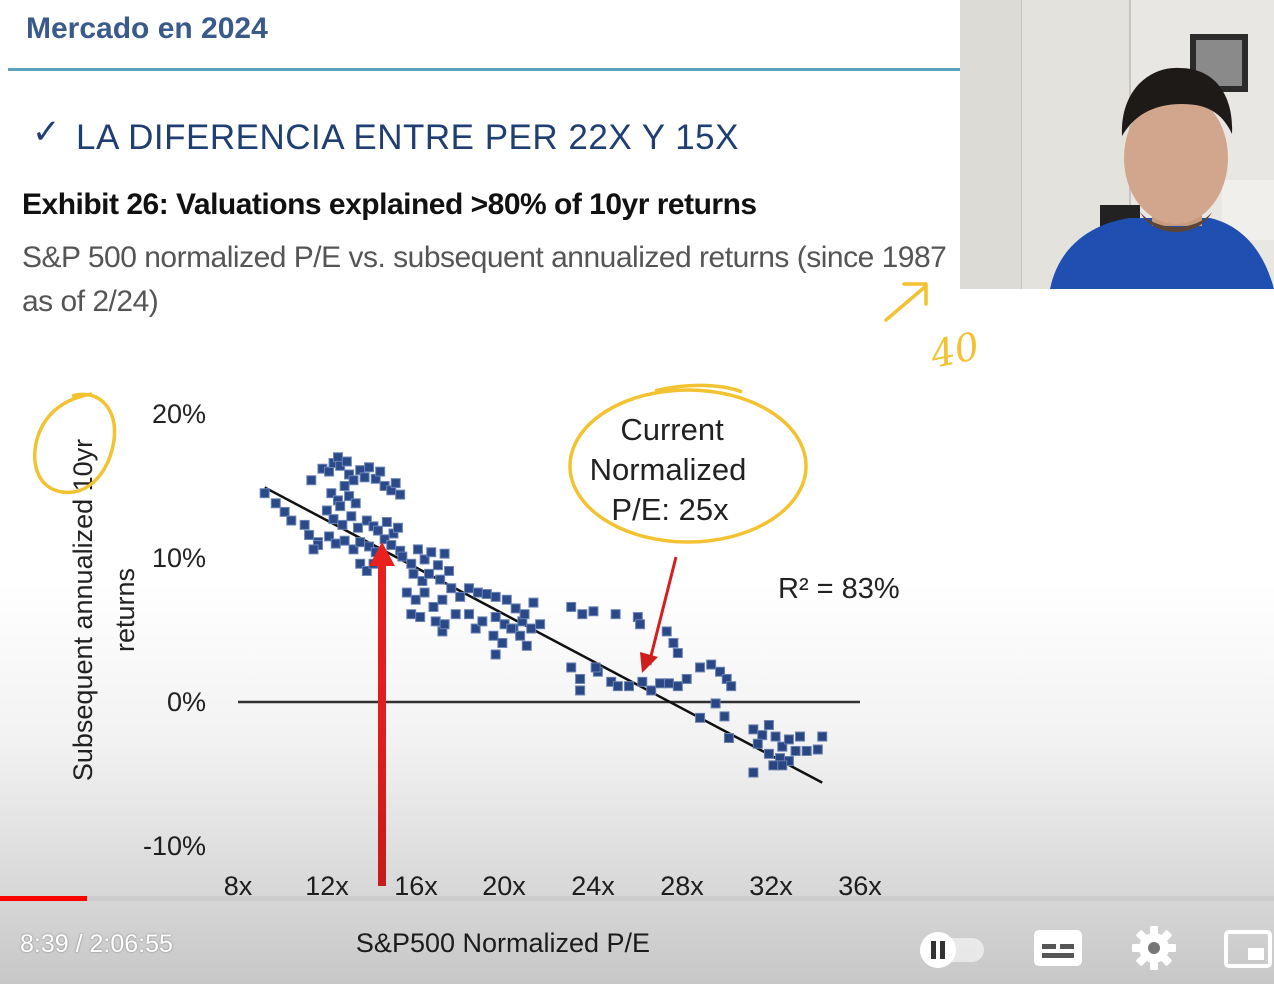 This screenshot has width=1274, height=984. I want to click on handwritten-note: 40, so click(954, 350).